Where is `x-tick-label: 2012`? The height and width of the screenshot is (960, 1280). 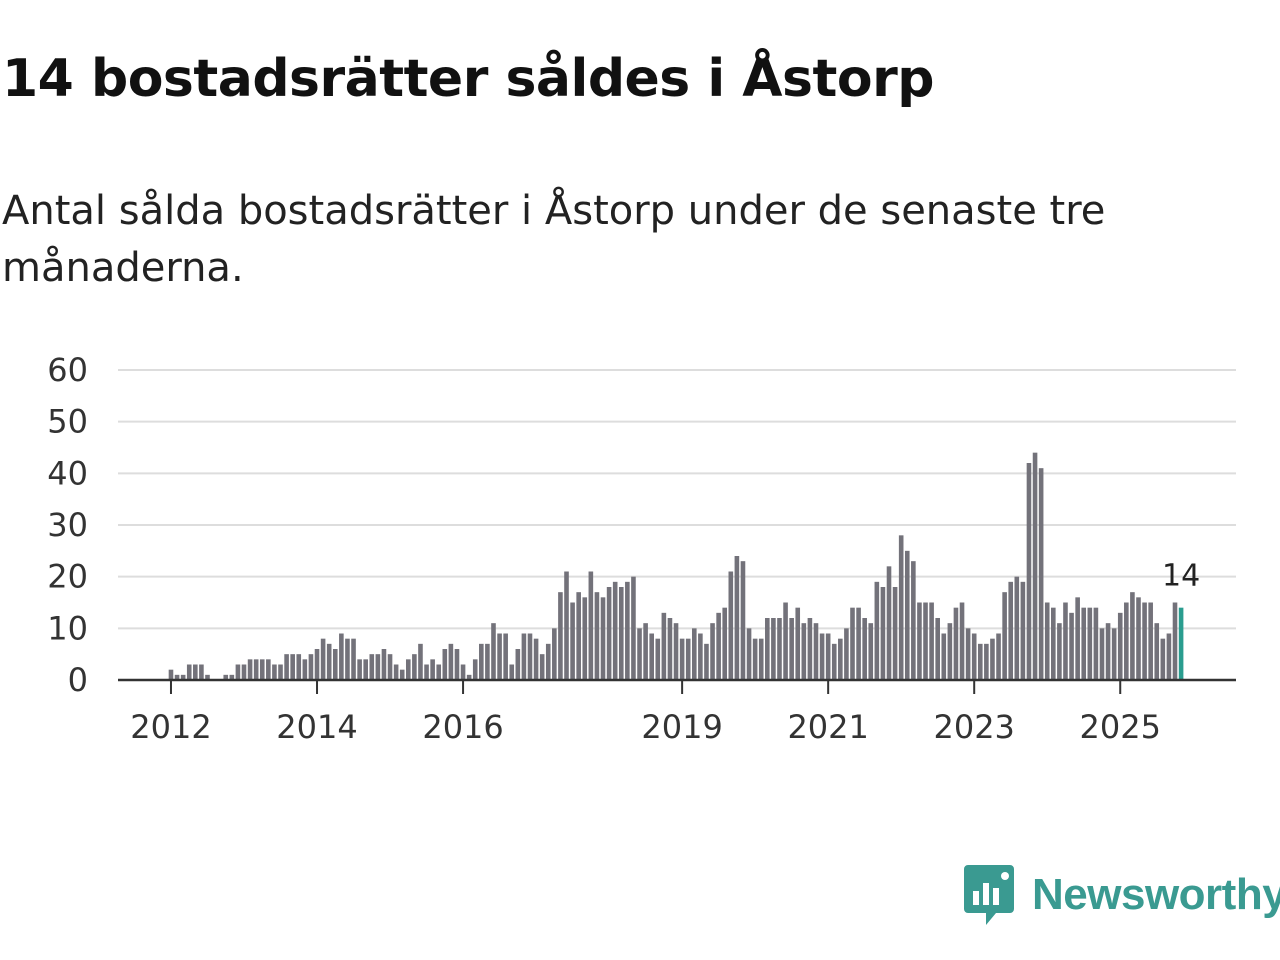
x-tick-label: 2012 is located at coordinates (170, 727).